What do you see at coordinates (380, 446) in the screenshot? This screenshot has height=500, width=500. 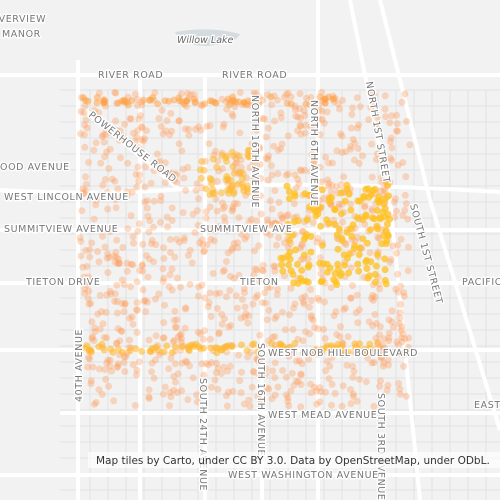 I see `street-label: SOUTH 3RD AVENUE` at bounding box center [380, 446].